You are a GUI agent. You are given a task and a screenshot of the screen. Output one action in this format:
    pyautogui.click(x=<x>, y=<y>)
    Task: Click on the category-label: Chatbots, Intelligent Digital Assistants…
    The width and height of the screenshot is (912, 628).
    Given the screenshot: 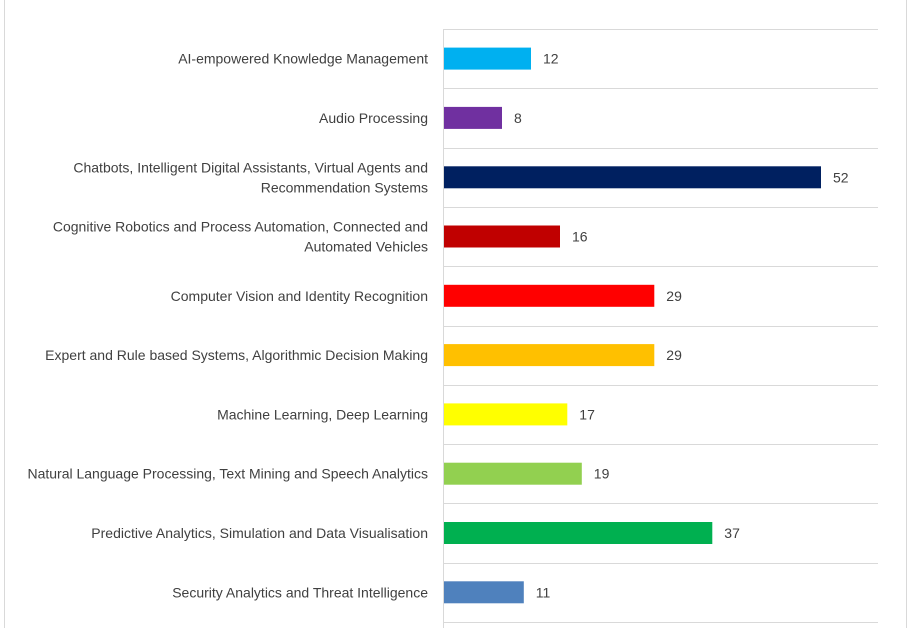 What is the action you would take?
    pyautogui.click(x=250, y=177)
    